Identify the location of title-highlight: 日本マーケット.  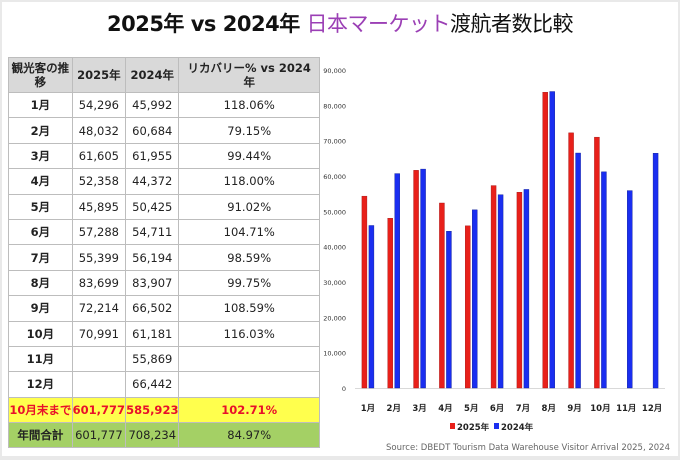
(378, 24).